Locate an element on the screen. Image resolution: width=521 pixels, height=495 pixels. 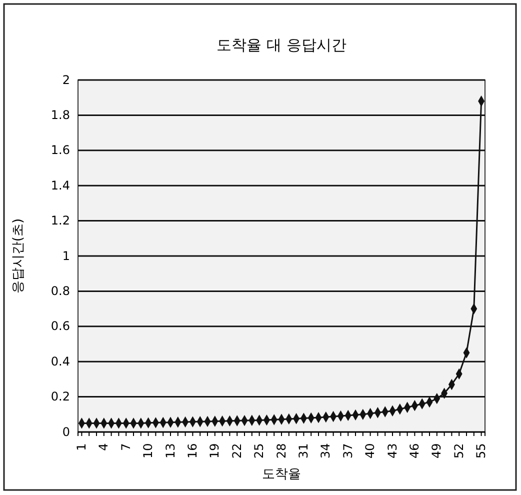
y-axis-title: 응답시간(초) is located at coordinates (18, 256).